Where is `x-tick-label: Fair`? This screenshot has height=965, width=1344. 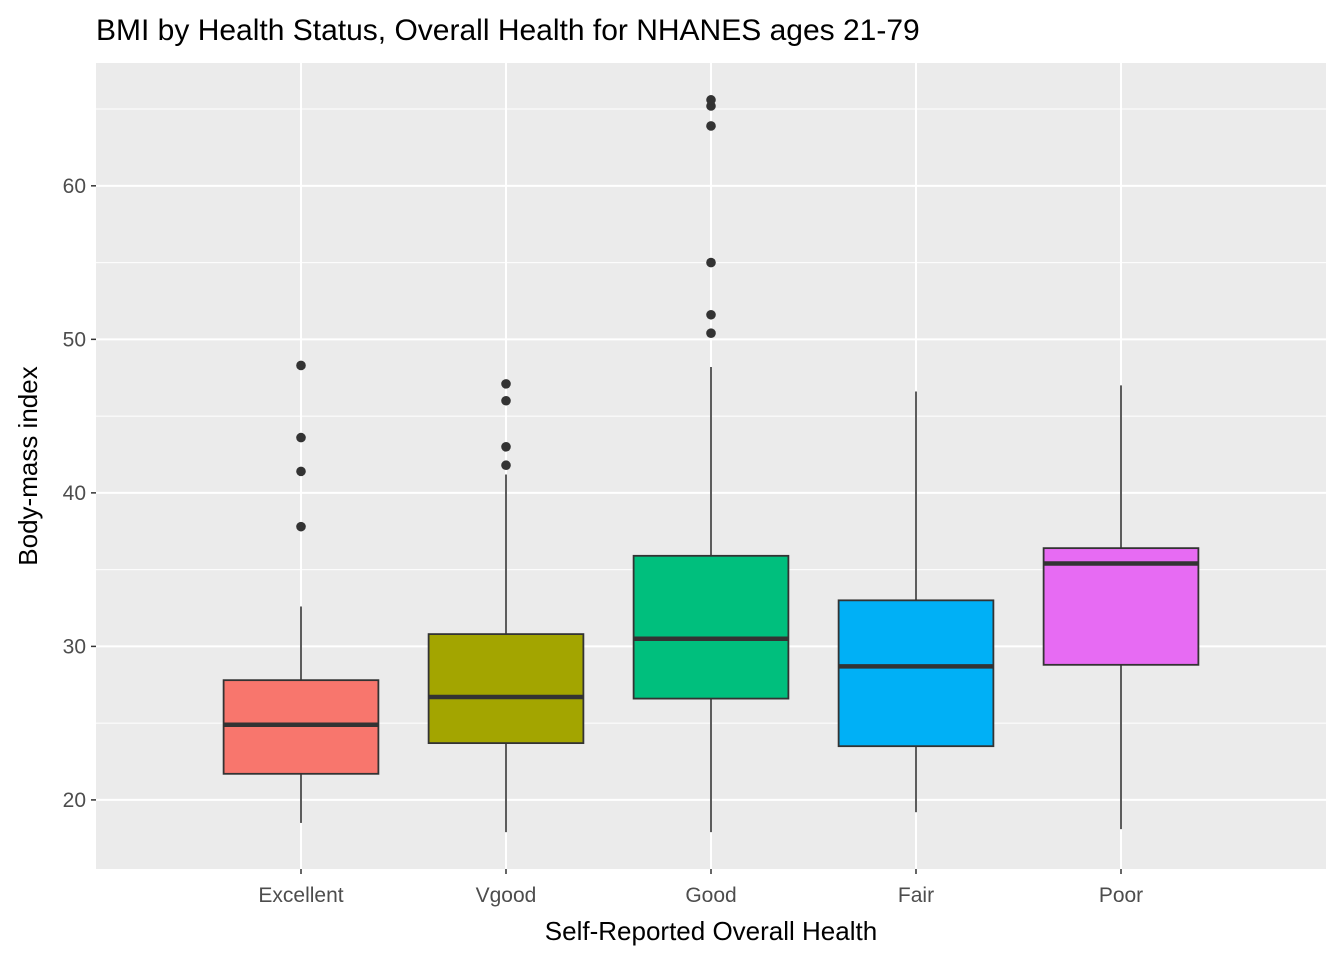
x-tick-label: Fair is located at coordinates (916, 895).